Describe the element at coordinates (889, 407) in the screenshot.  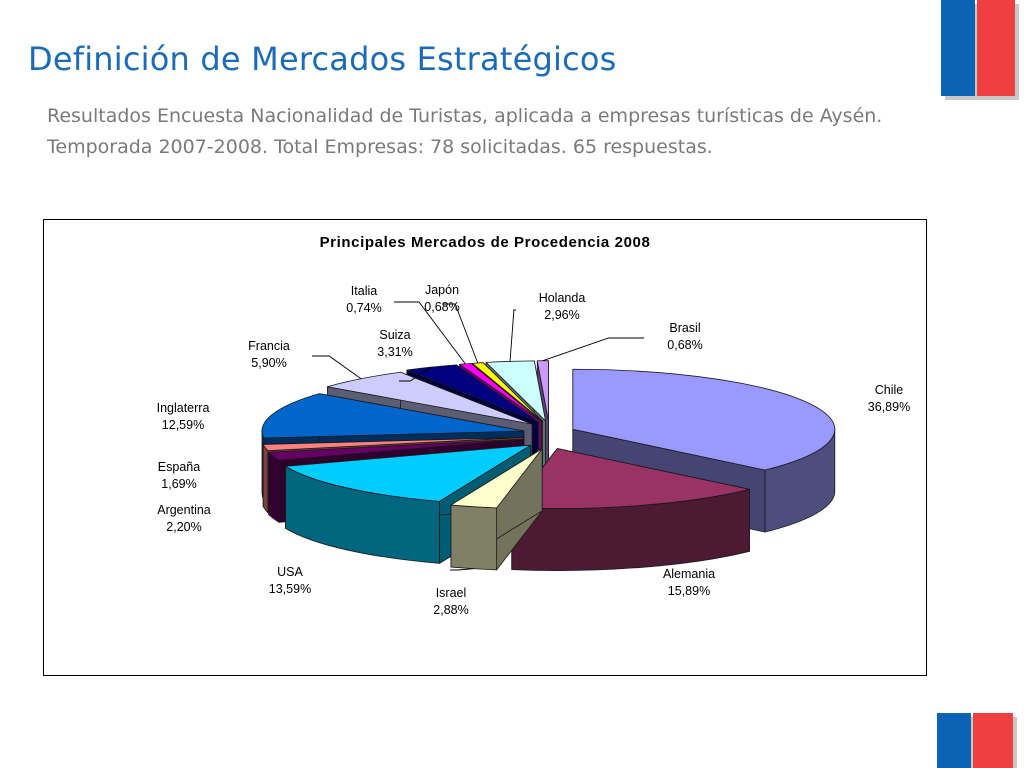
I see `slice-percent: 36,89%` at that location.